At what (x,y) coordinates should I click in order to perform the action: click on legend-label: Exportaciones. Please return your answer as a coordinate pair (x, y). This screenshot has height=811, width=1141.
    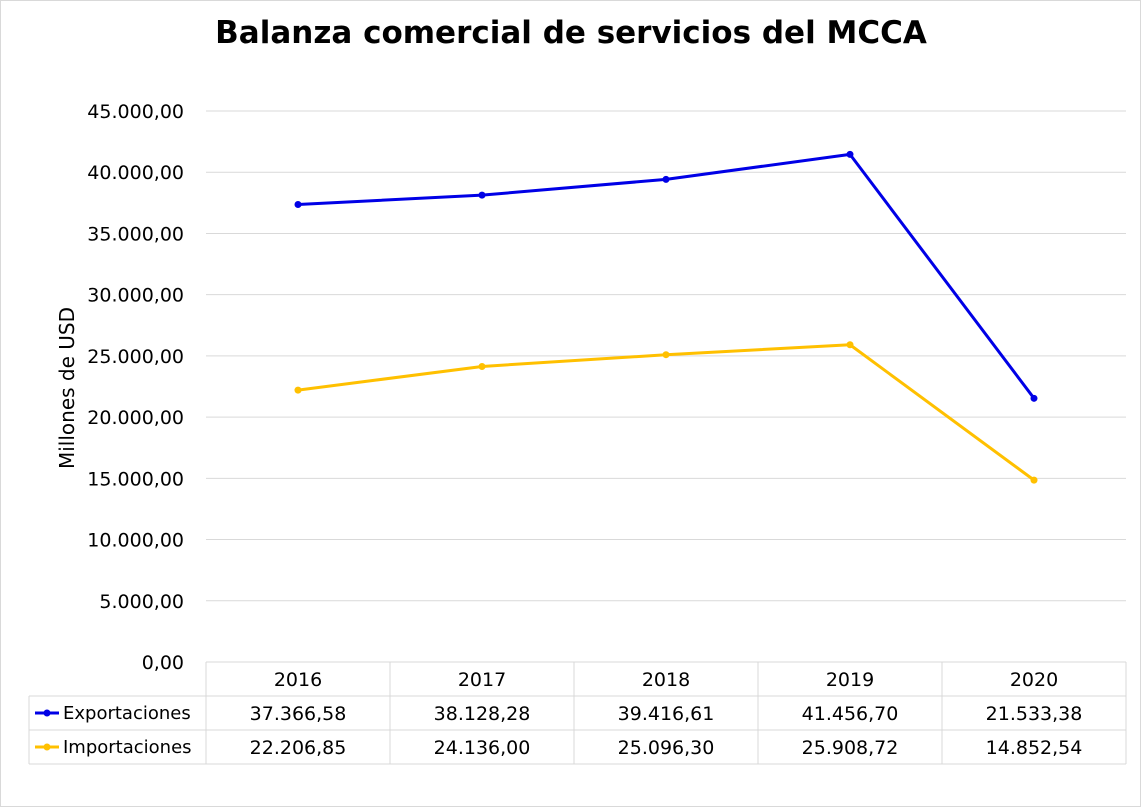
    Looking at the image, I should click on (127, 713).